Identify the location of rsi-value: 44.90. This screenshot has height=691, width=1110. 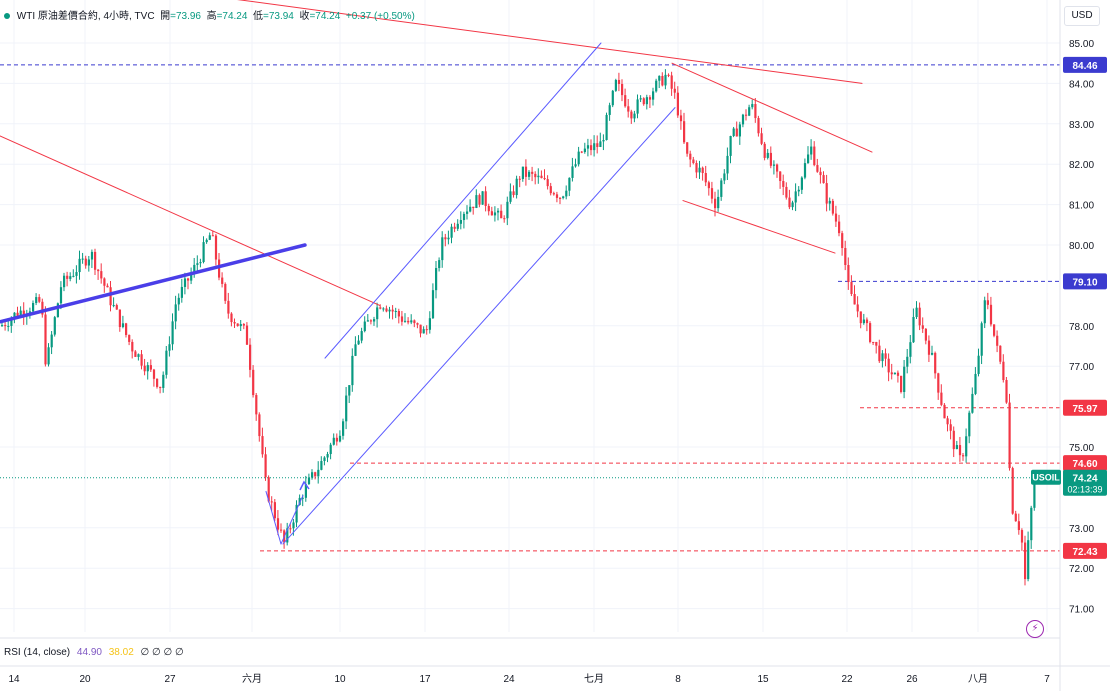
(89, 652).